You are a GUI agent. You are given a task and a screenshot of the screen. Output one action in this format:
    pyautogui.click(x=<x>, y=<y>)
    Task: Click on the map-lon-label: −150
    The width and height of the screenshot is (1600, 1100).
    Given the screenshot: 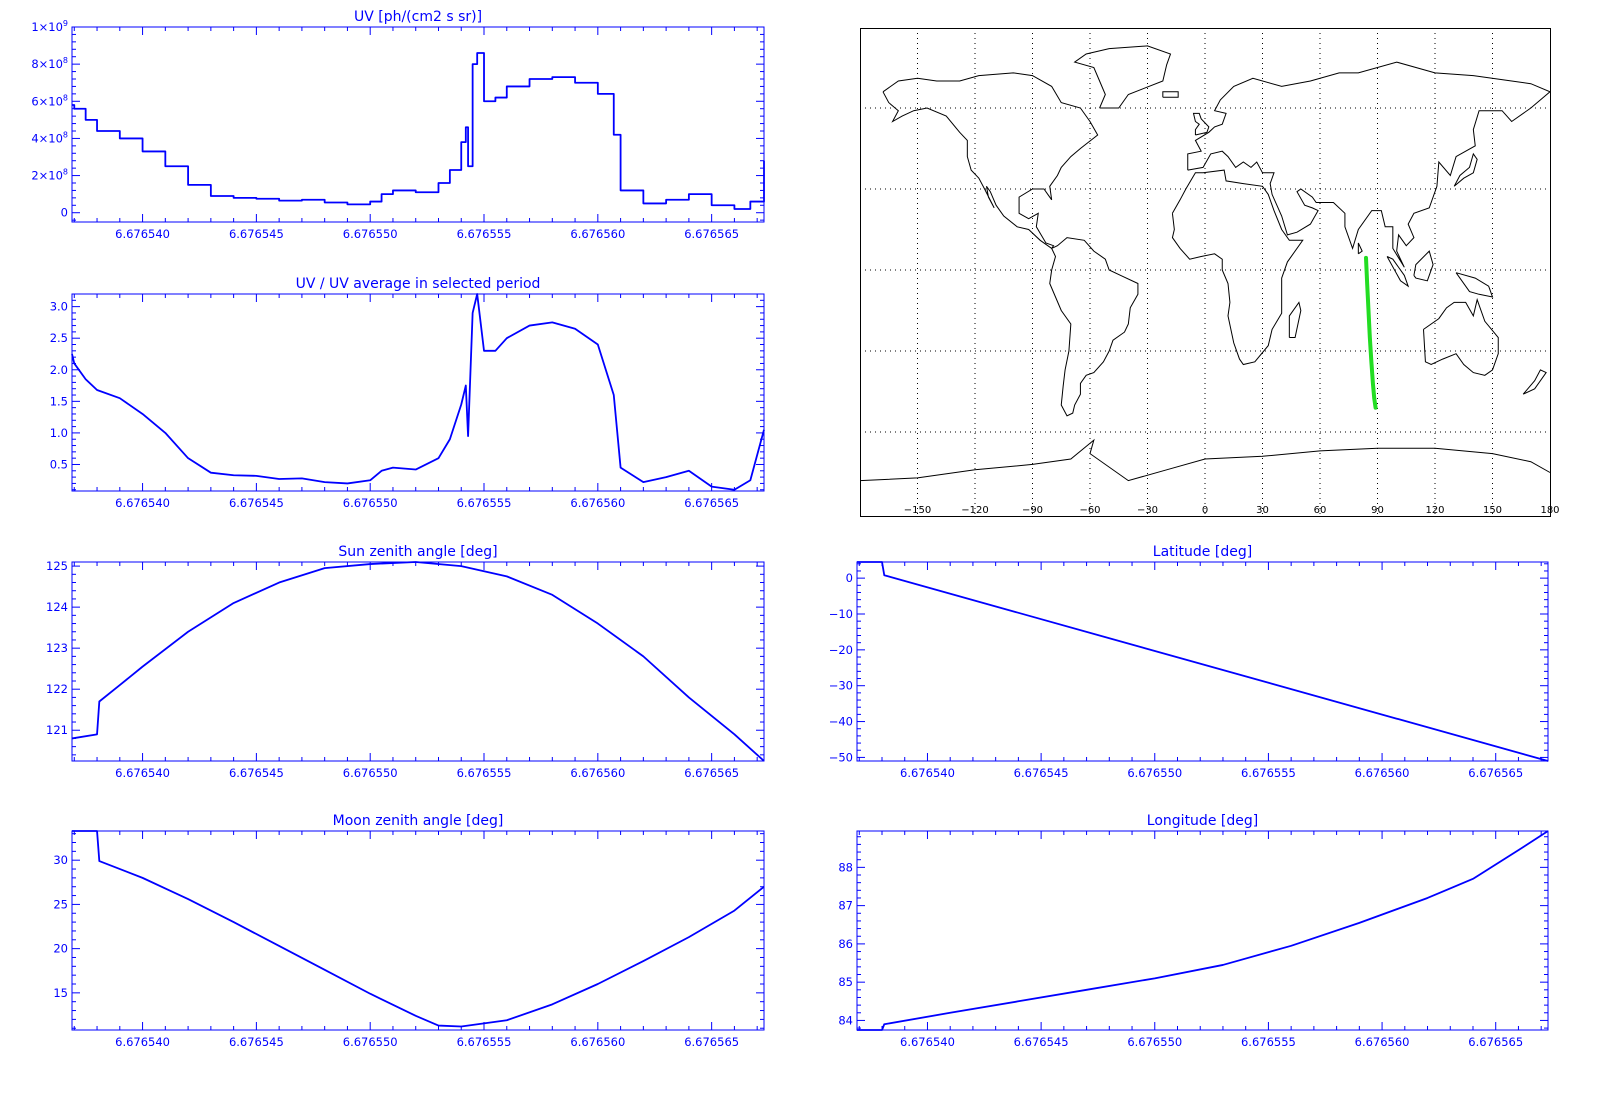 What is the action you would take?
    pyautogui.click(x=917, y=510)
    